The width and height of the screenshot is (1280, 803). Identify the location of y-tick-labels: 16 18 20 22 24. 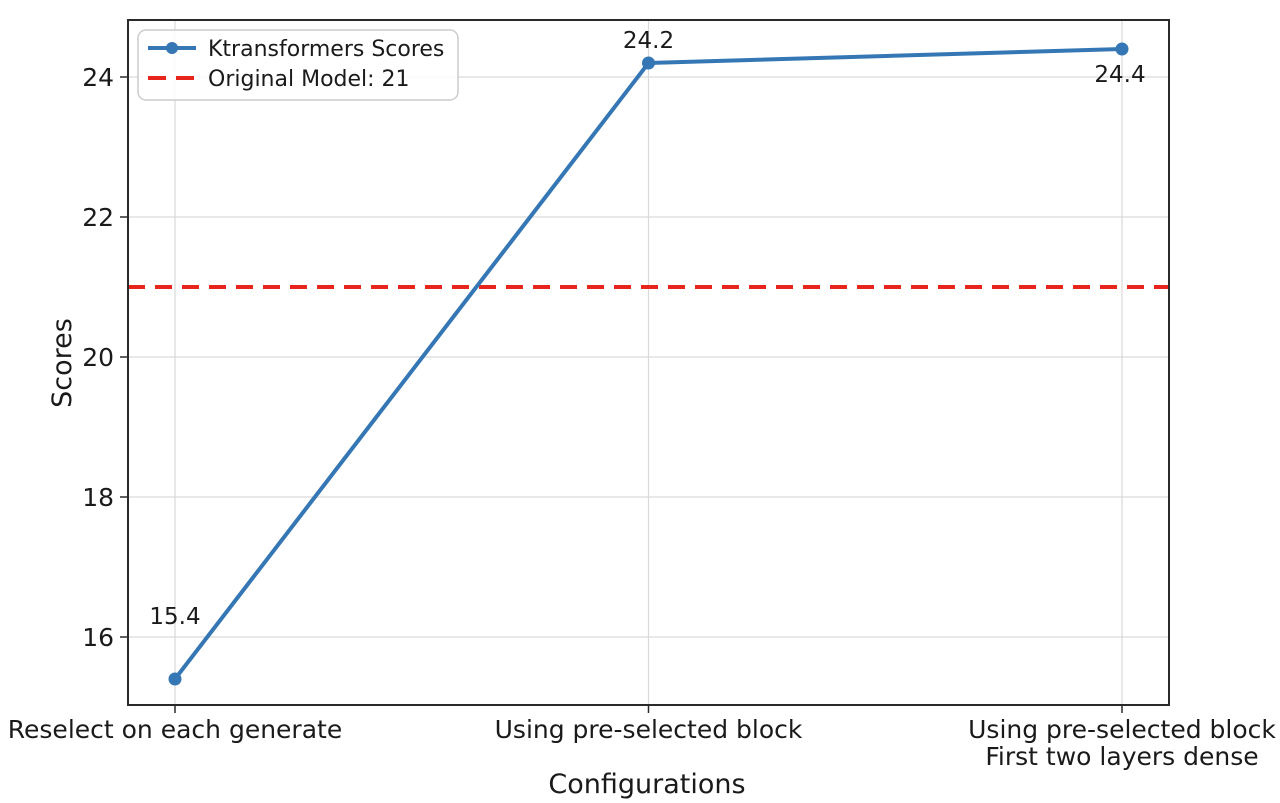
(98, 357).